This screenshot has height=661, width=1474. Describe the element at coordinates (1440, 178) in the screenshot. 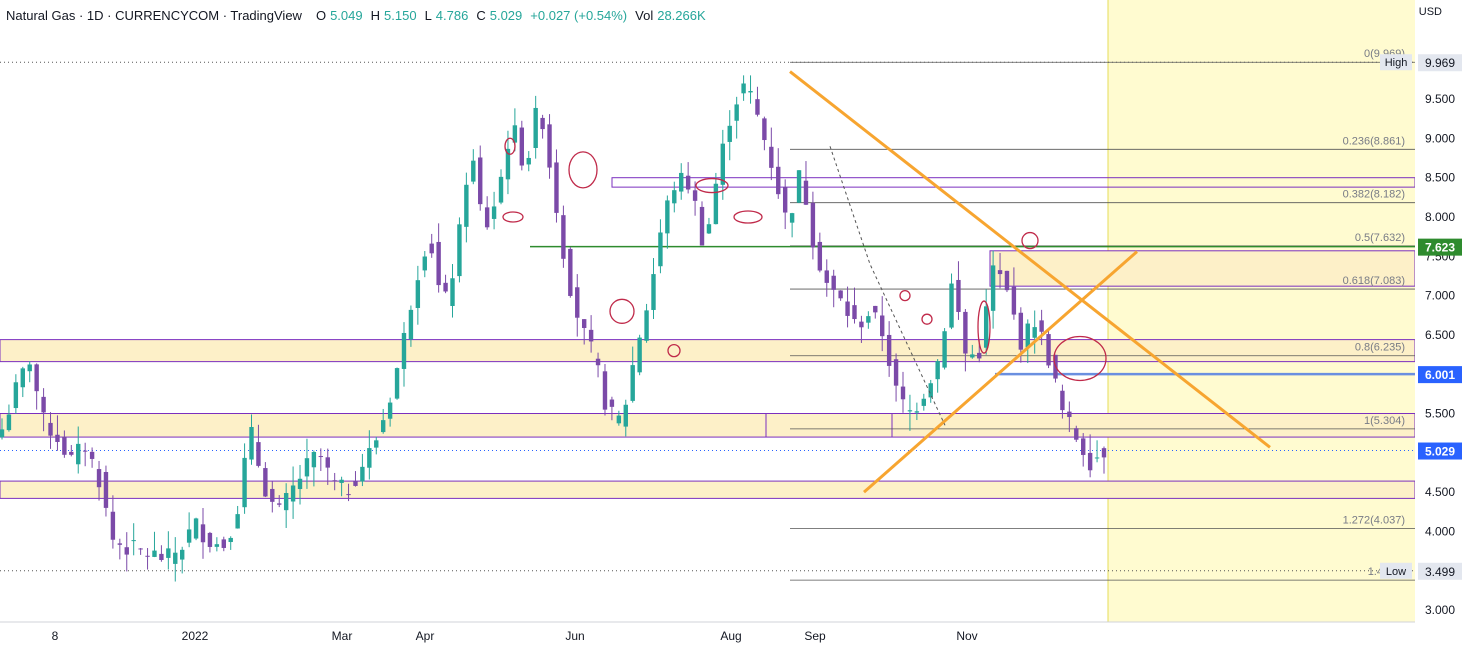

I see `price-tick-label: 8.500` at that location.